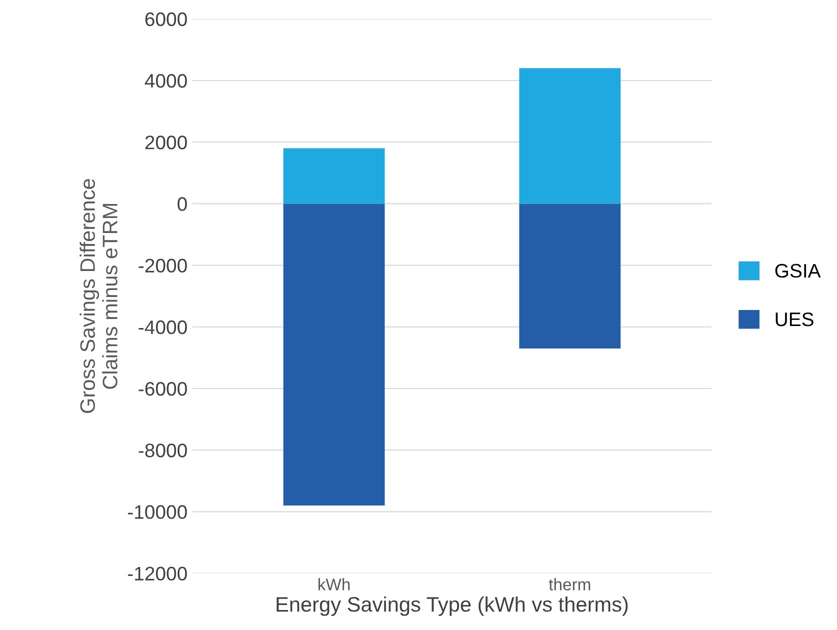  Describe the element at coordinates (165, 81) in the screenshot. I see `y-tick-label: 4000` at that location.